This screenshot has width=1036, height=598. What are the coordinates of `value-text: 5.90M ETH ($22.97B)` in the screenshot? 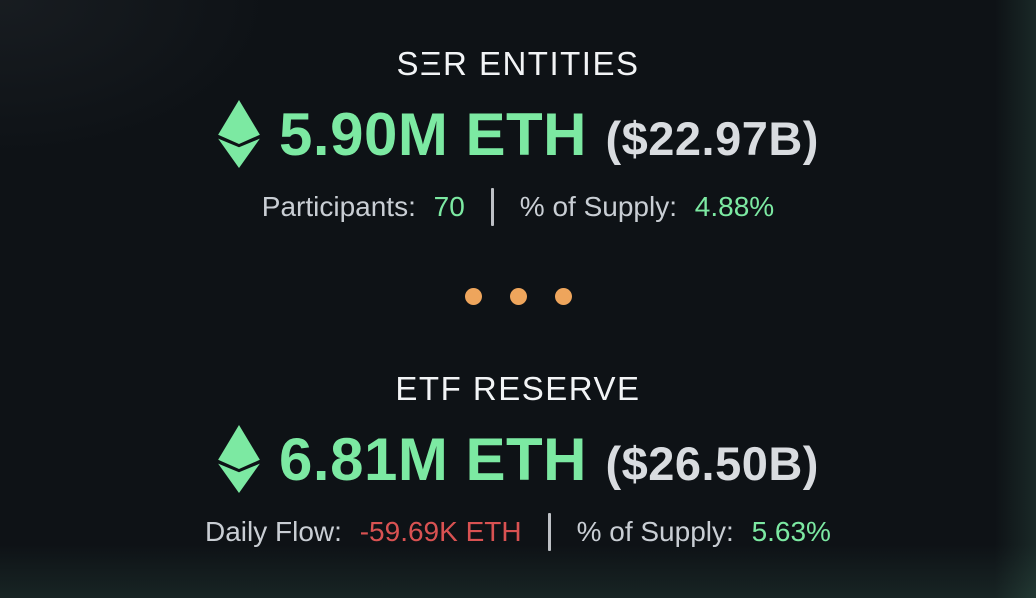 It's located at (549, 134).